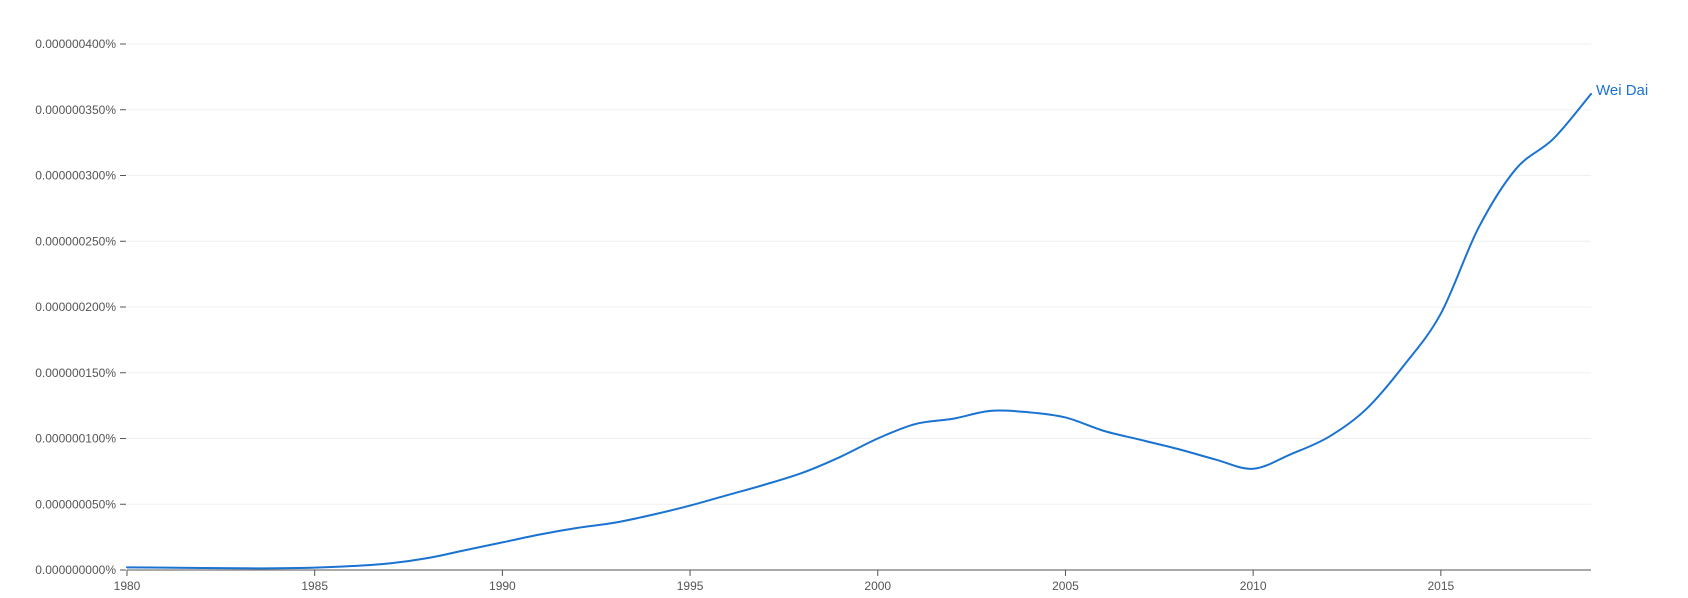 Image resolution: width=1688 pixels, height=598 pixels. What do you see at coordinates (75, 439) in the screenshot?
I see `y-tick-label: 0.000000100%` at bounding box center [75, 439].